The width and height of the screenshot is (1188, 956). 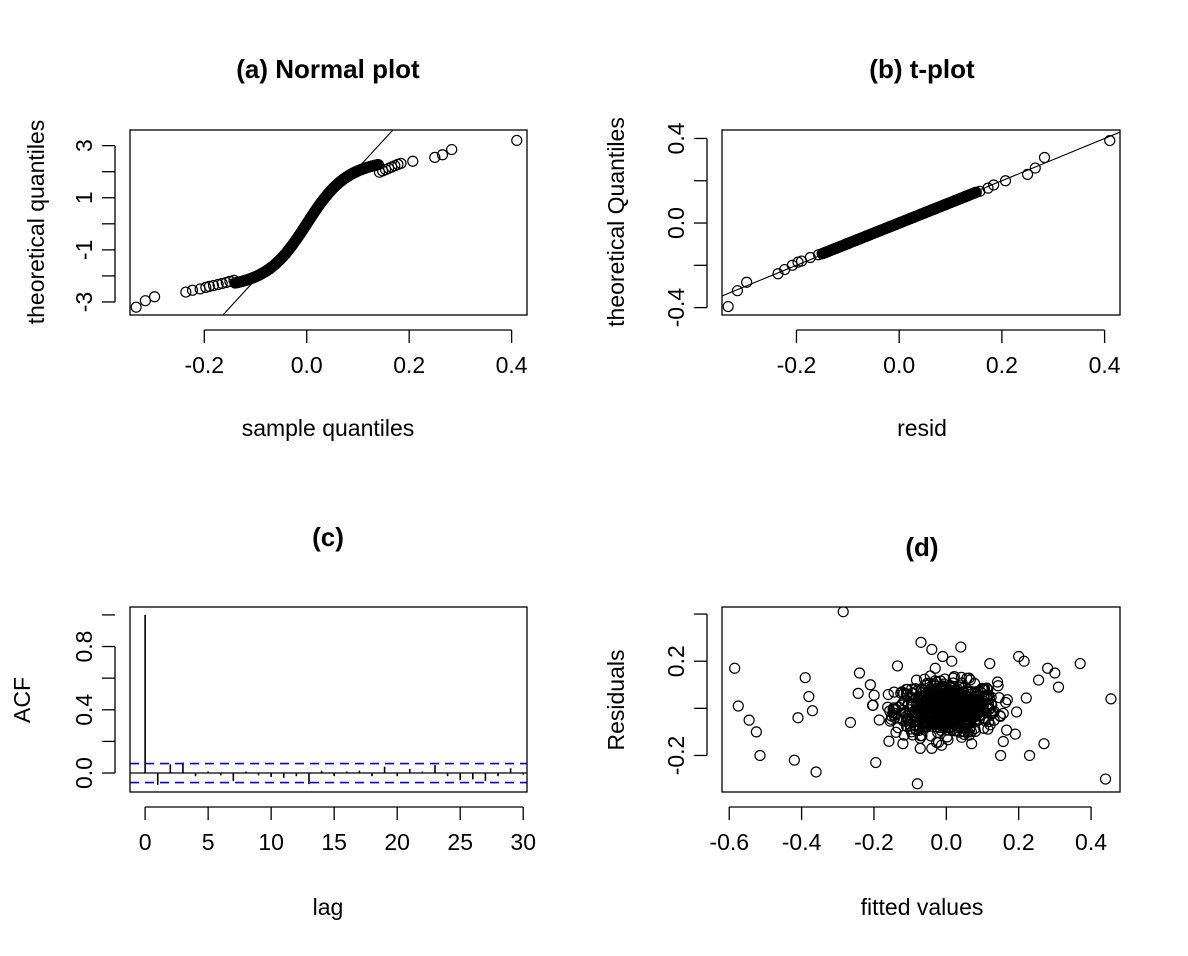 I want to click on y-tick-label: -0.4, so click(x=676, y=308).